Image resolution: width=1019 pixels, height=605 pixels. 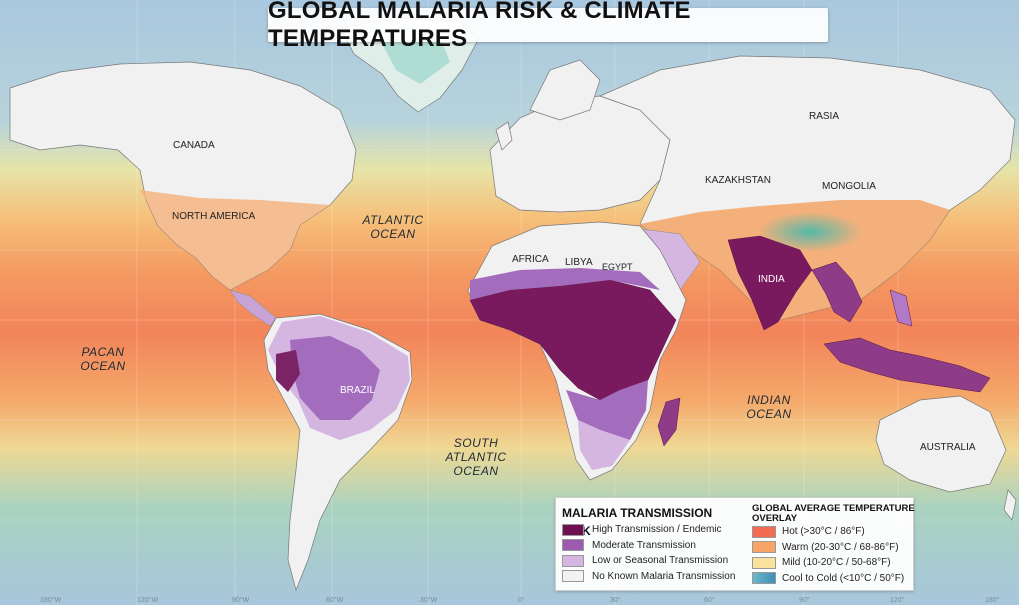 I want to click on legend-label: Hot (>30°C / 86°F), so click(x=823, y=532).